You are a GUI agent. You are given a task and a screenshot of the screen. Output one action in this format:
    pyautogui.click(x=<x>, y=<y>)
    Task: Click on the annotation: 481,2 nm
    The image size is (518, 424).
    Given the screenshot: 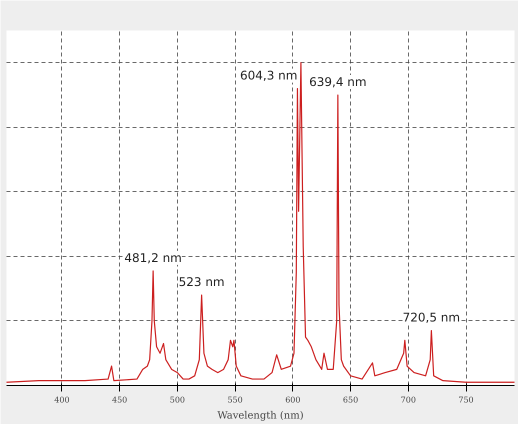 What is the action you would take?
    pyautogui.click(x=153, y=257)
    